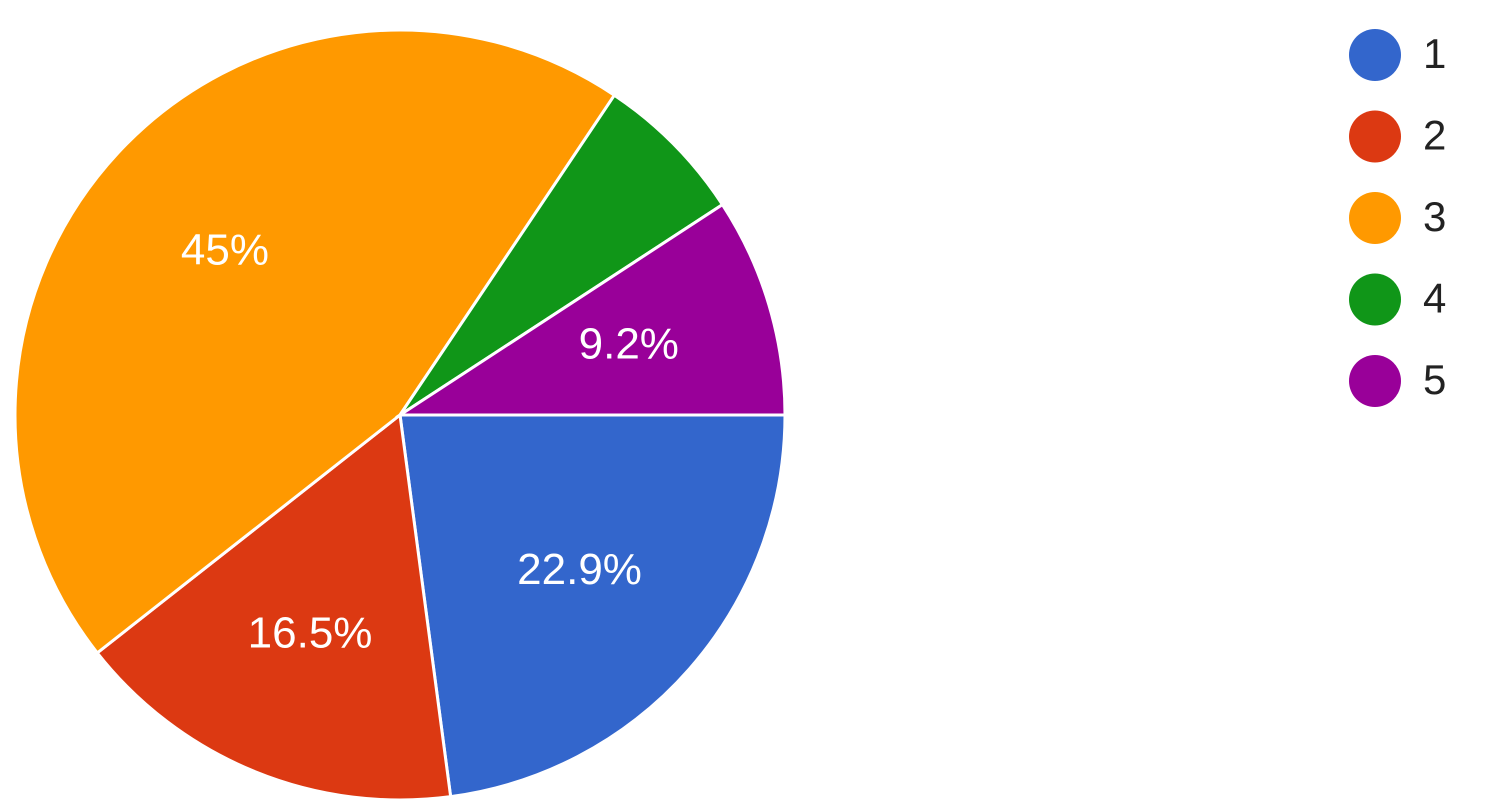 This screenshot has height=810, width=1501. What do you see at coordinates (225, 249) in the screenshot?
I see `slice-label: 45%` at bounding box center [225, 249].